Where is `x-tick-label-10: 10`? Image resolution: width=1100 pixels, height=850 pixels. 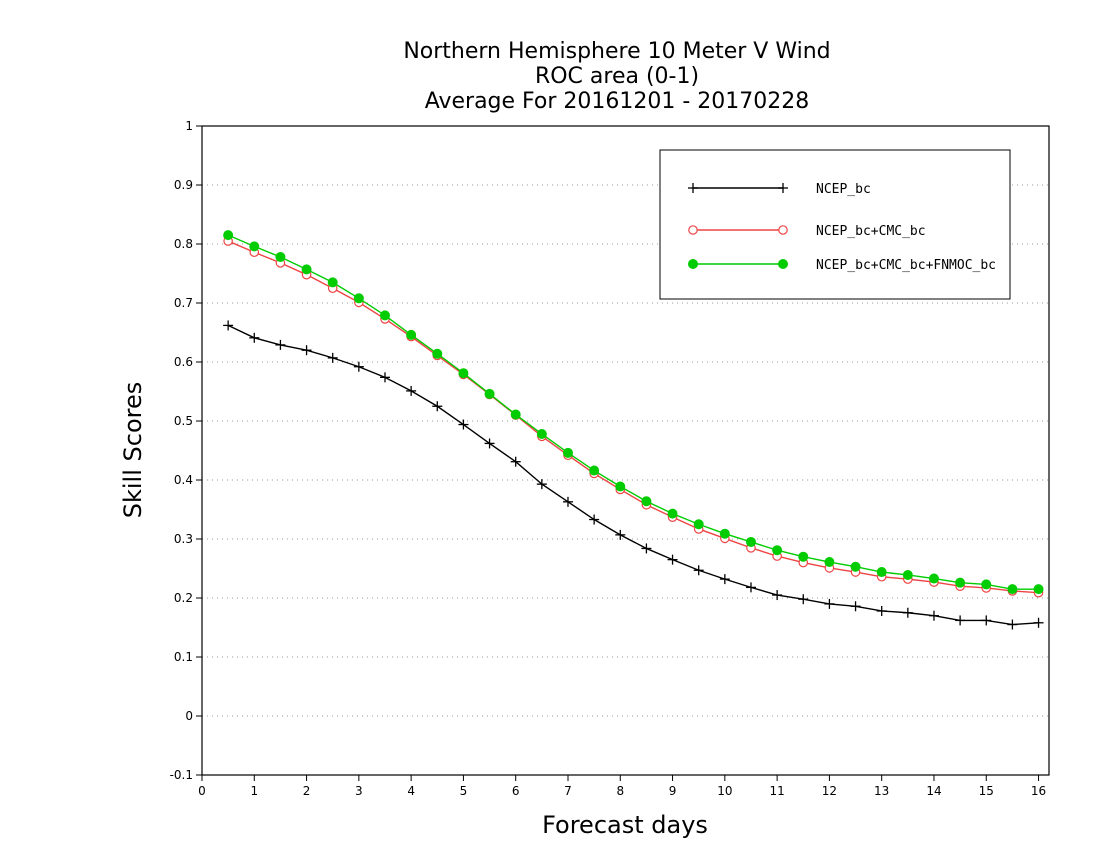 x-tick-label-10: 10 is located at coordinates (724, 791).